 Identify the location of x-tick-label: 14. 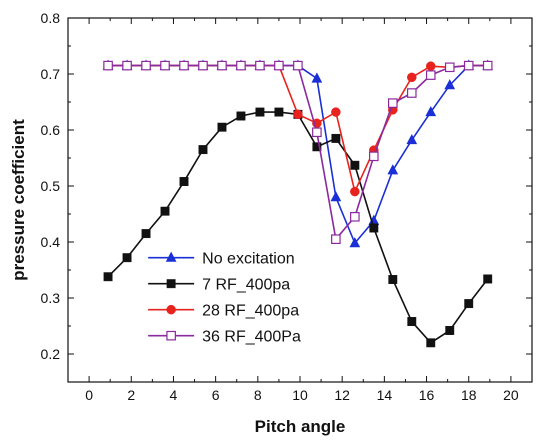
(385, 395).